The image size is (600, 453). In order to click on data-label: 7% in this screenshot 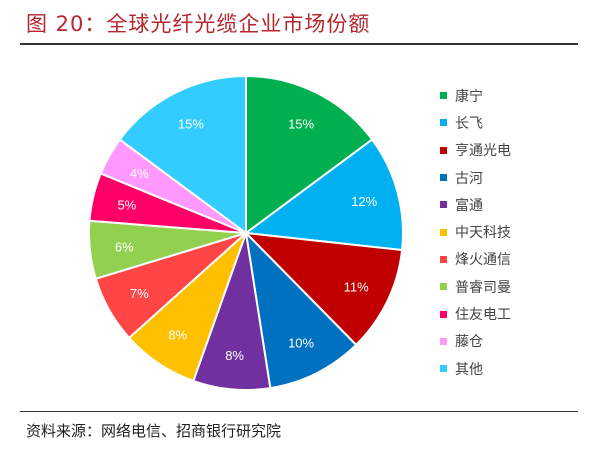, I will do `click(139, 293)`.